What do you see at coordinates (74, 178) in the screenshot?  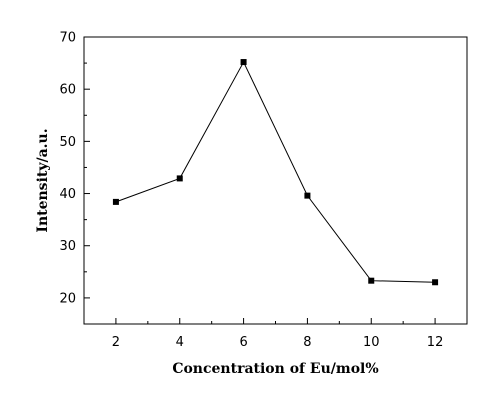 I see `y-axis-ticks: 20 30 40 50 60 70` at bounding box center [74, 178].